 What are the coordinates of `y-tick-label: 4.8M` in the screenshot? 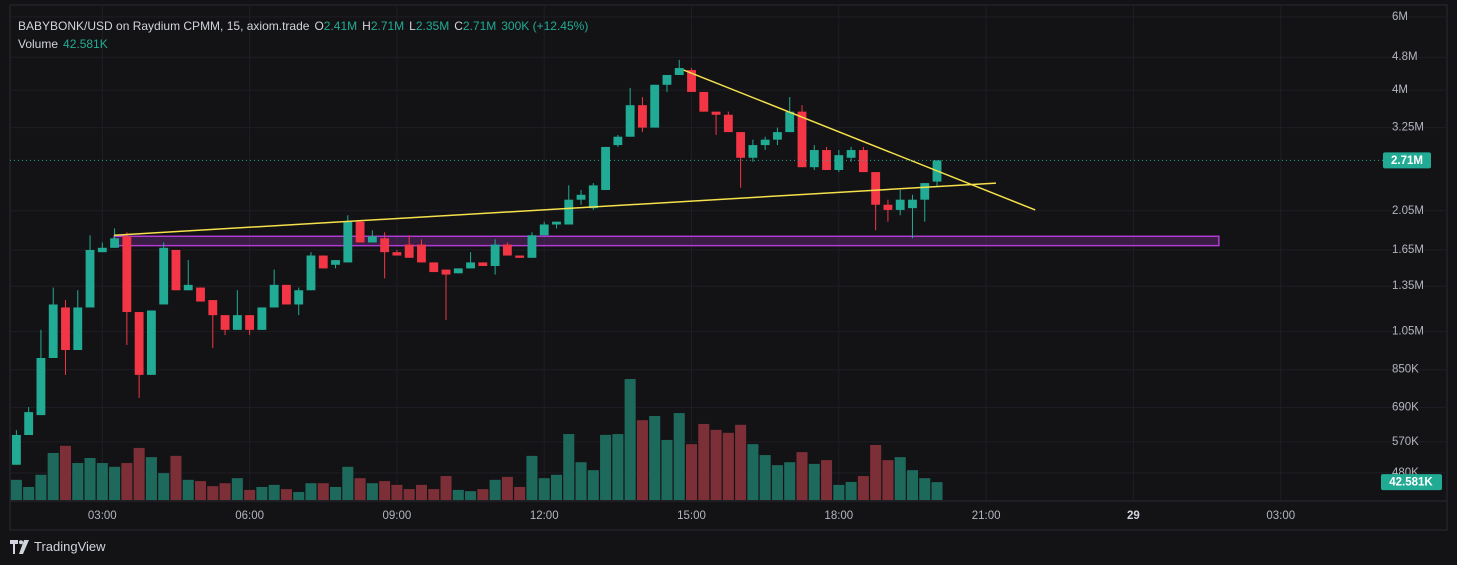 It's located at (1405, 57).